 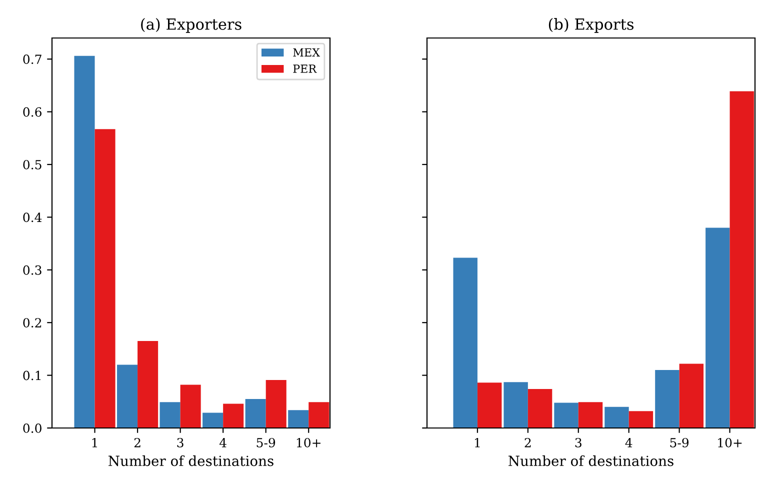 I want to click on y-tick-label: 0.1, so click(x=32, y=375).